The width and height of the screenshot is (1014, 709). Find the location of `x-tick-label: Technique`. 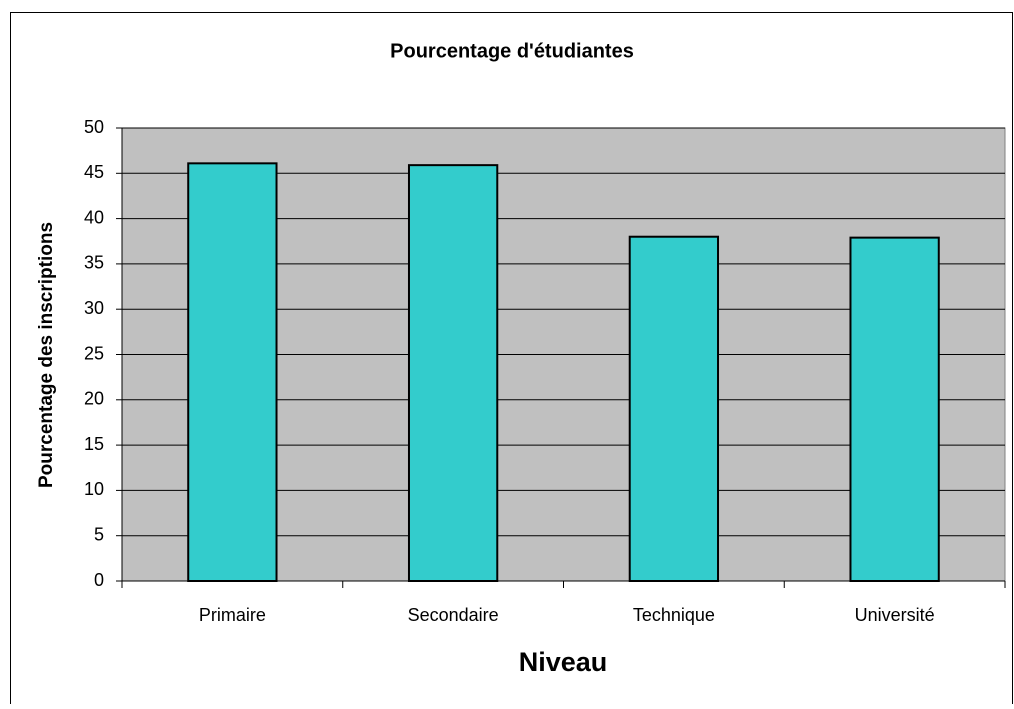

x-tick-label: Technique is located at coordinates (674, 615).